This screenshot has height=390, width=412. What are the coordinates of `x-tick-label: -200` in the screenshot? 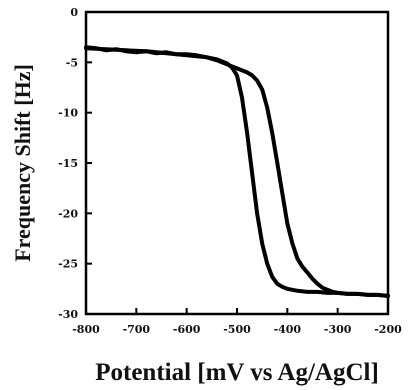 It's located at (388, 329).